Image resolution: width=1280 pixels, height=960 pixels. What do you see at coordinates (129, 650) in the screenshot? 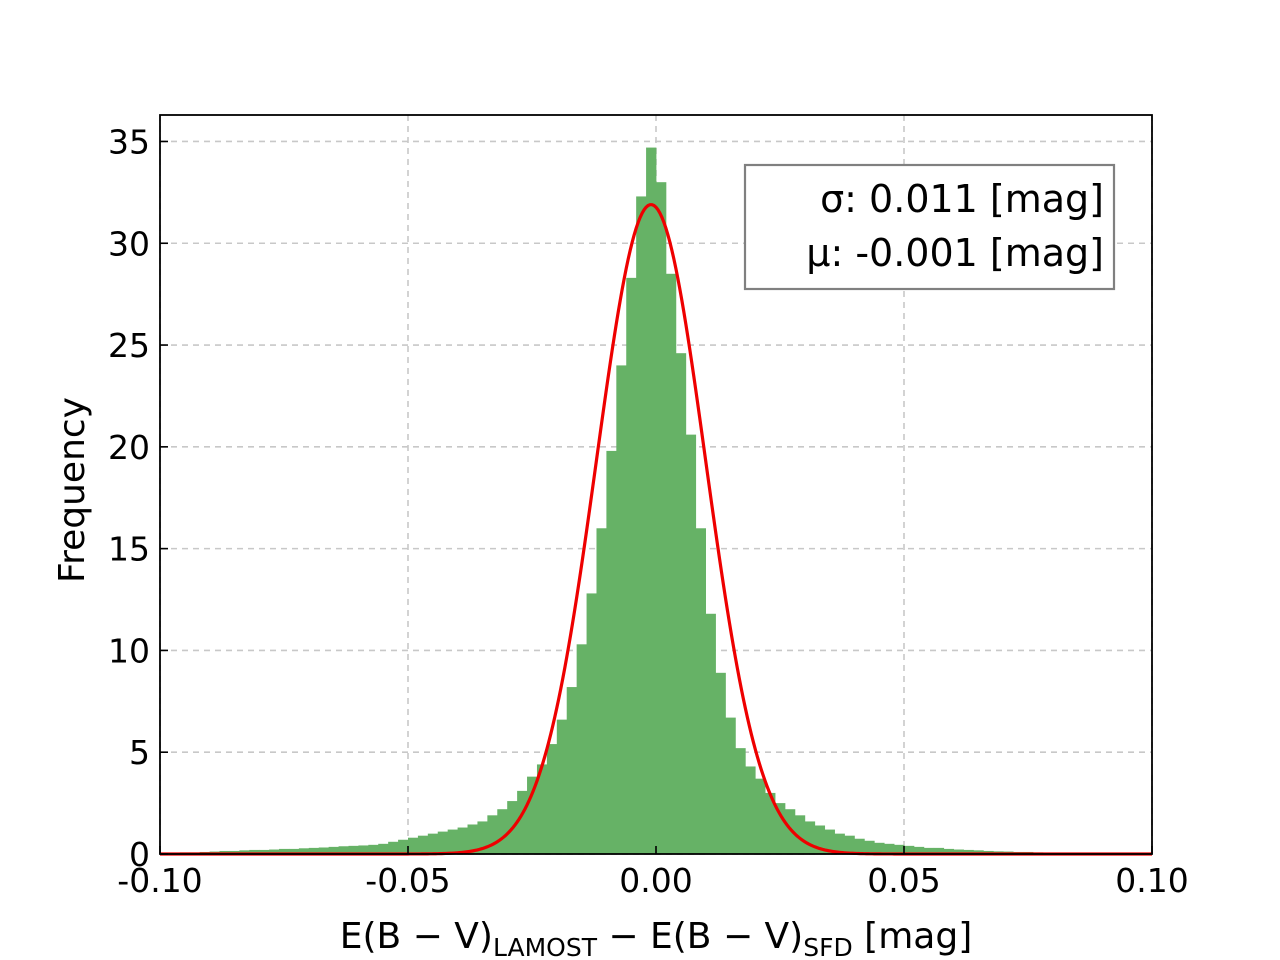
I see `y-tick-label: 10` at bounding box center [129, 650].